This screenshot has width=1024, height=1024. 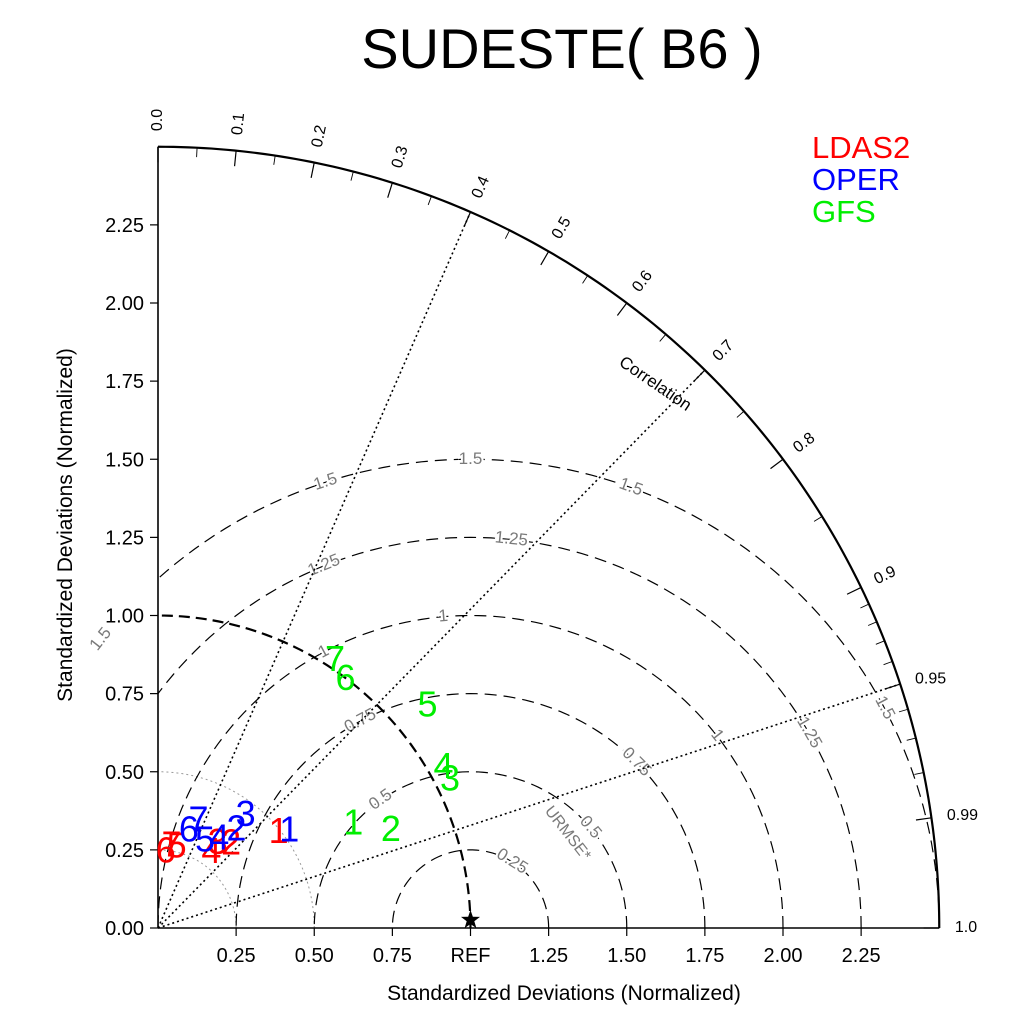 What do you see at coordinates (400, 157) in the screenshot?
I see `corr-tick-label: 0.3` at bounding box center [400, 157].